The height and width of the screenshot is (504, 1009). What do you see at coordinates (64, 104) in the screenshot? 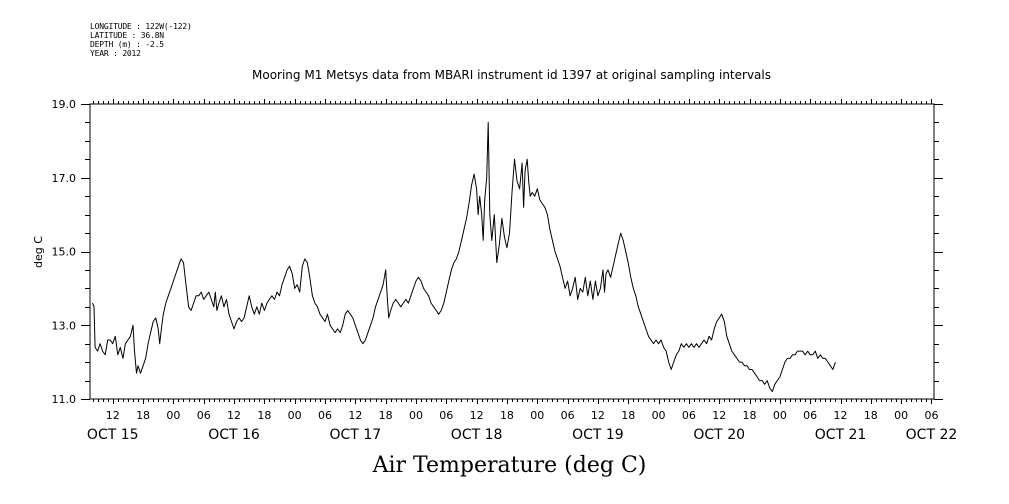
I see `y-tick-label: 19.0` at bounding box center [64, 104].